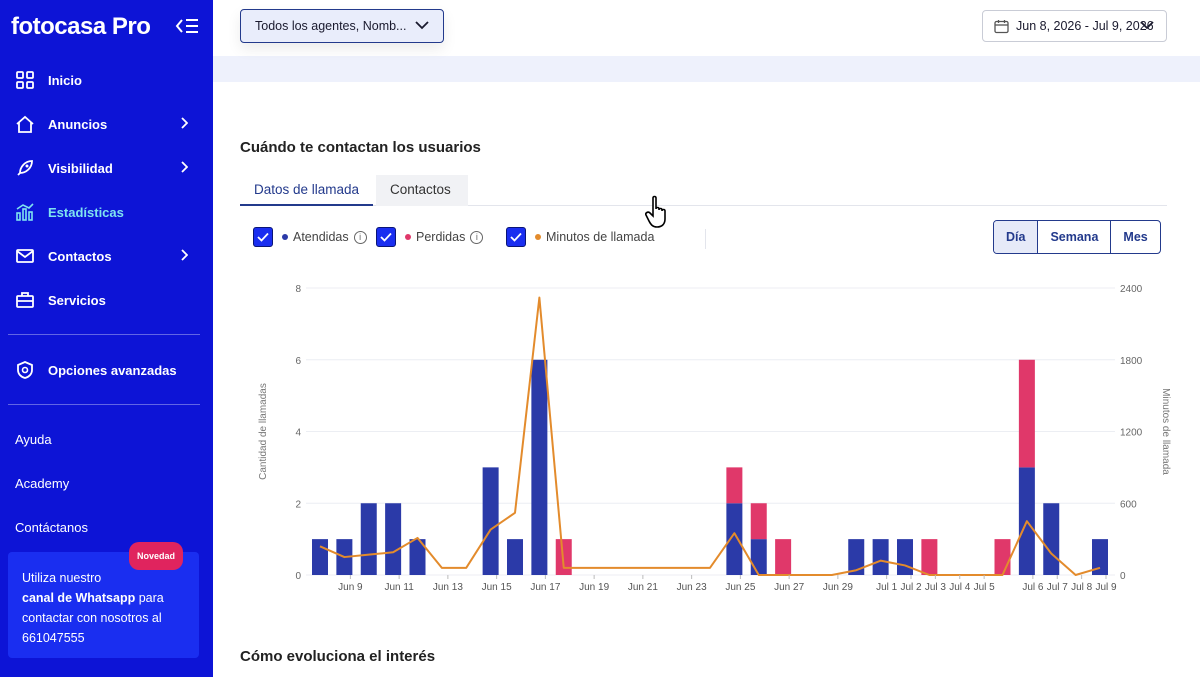 The image size is (1200, 677). I want to click on sidebar-item-label: Anuncios, so click(78, 124).